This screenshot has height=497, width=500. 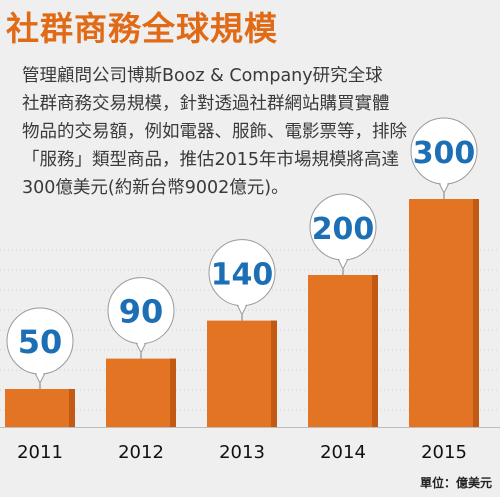 I want to click on page-title: 社群商務全球規模, so click(x=142, y=28).